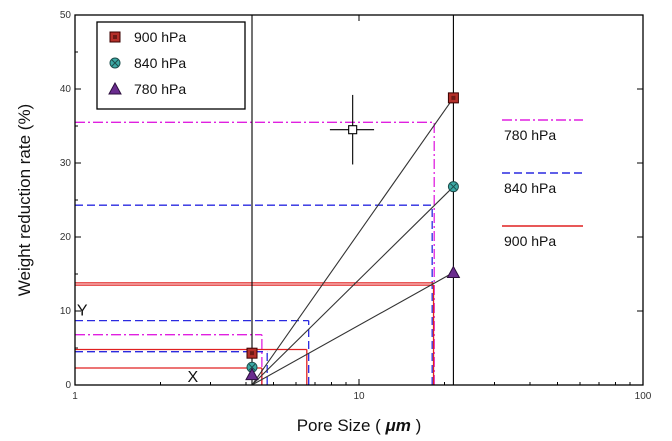  Describe the element at coordinates (530, 241) in the screenshot. I see `right-legend-label-900hpa: 900 hPa` at that location.